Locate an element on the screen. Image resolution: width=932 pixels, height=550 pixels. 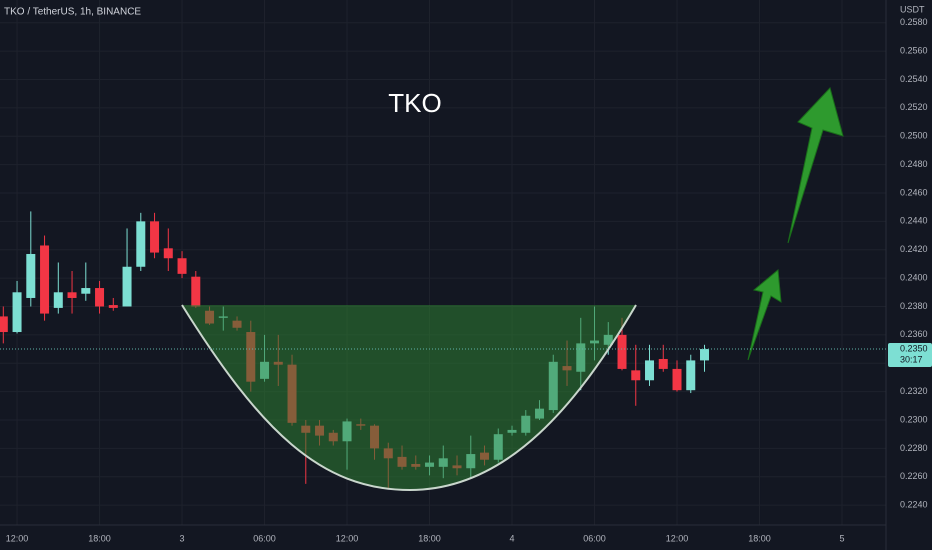
y-tick-label: 0.2480 is located at coordinates (914, 164).